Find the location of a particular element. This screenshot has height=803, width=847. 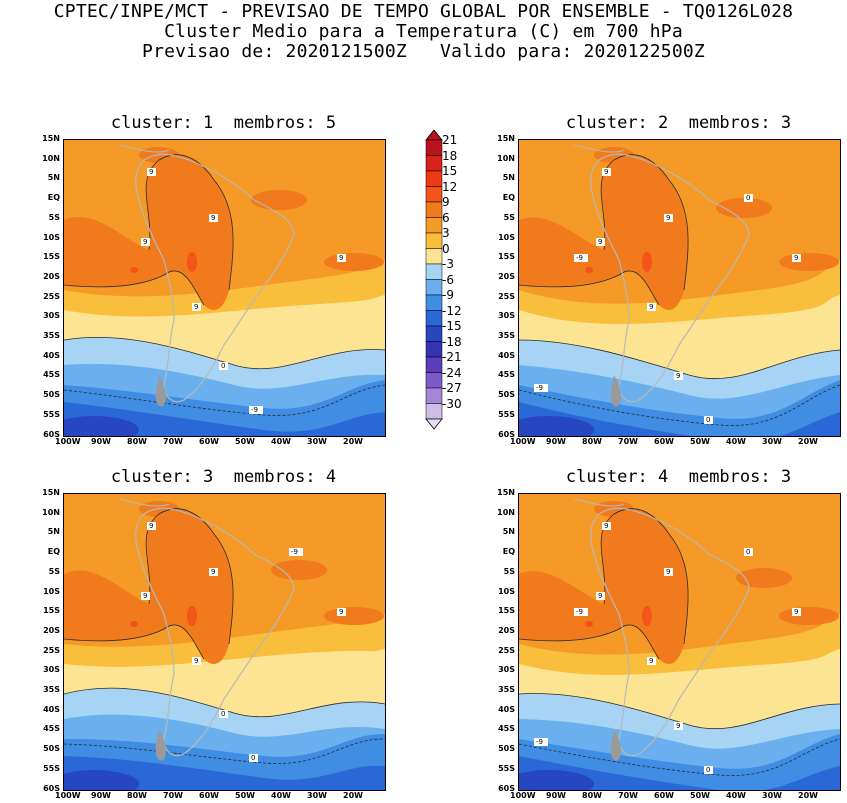

colorbar-tick-label: -15 is located at coordinates (452, 326).